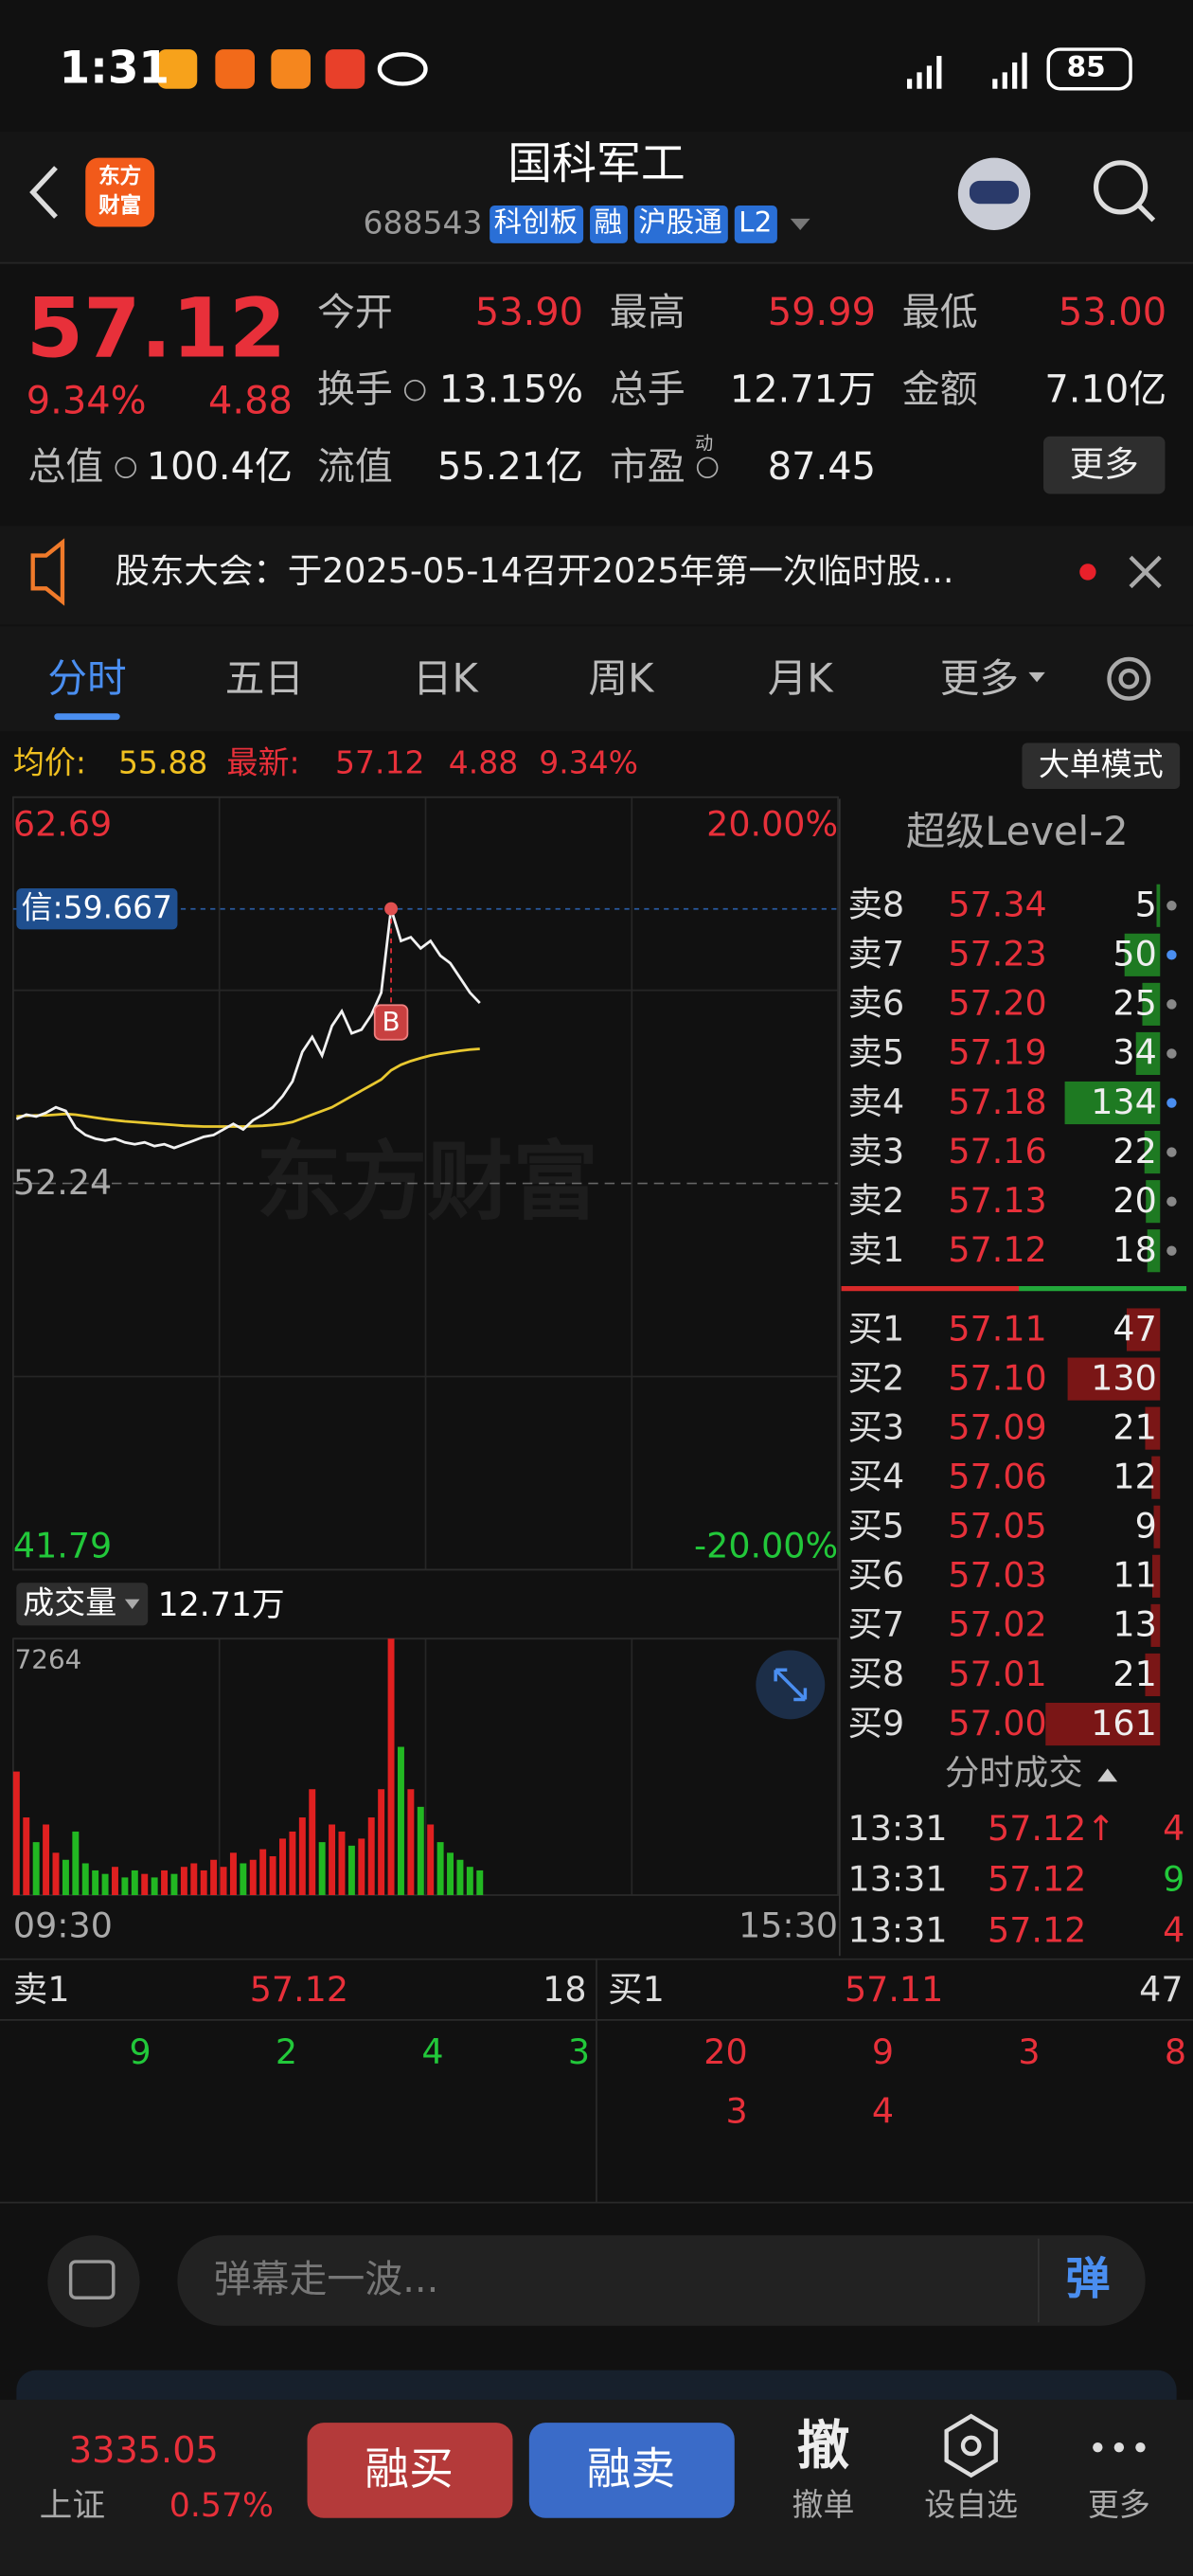 Image resolution: width=1193 pixels, height=2576 pixels. I want to click on logo-text: 财富, so click(120, 207).